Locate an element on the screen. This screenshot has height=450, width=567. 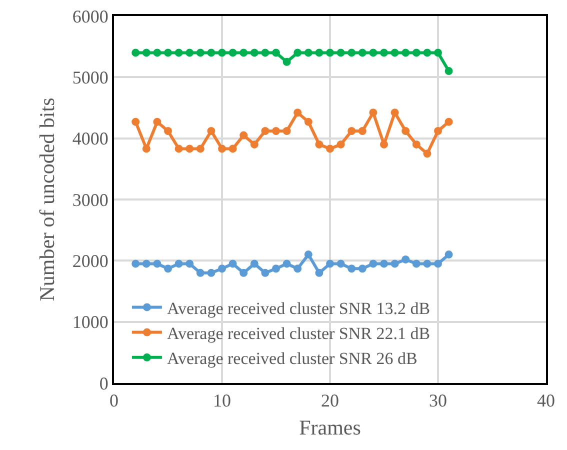
x-tick-label: 40 is located at coordinates (546, 400).